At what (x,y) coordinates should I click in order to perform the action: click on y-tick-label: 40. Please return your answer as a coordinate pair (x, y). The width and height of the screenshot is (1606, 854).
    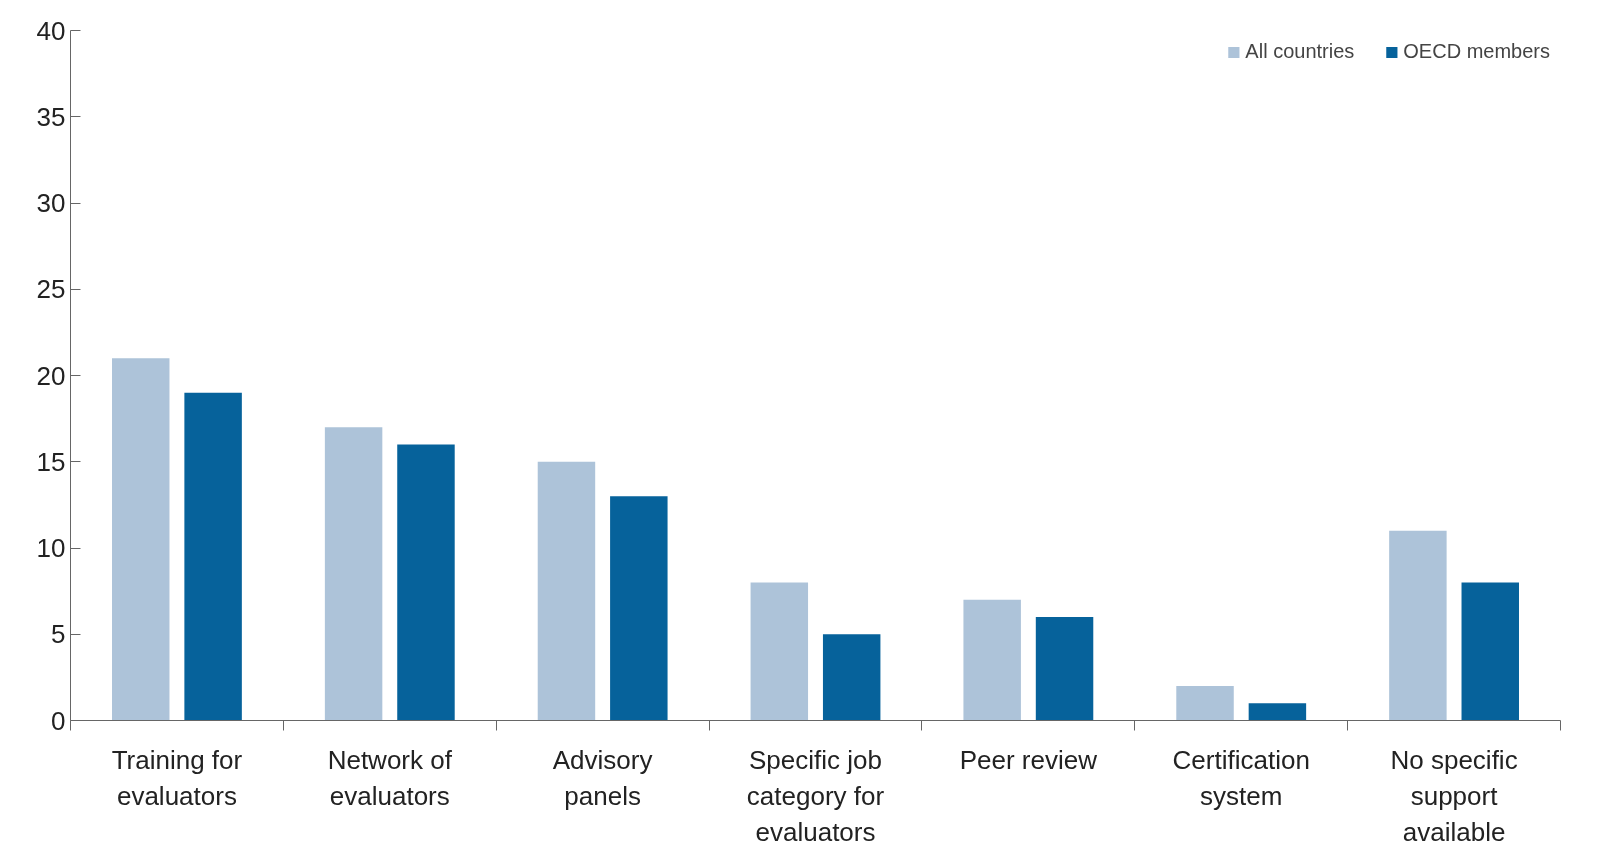
    Looking at the image, I should click on (51, 30).